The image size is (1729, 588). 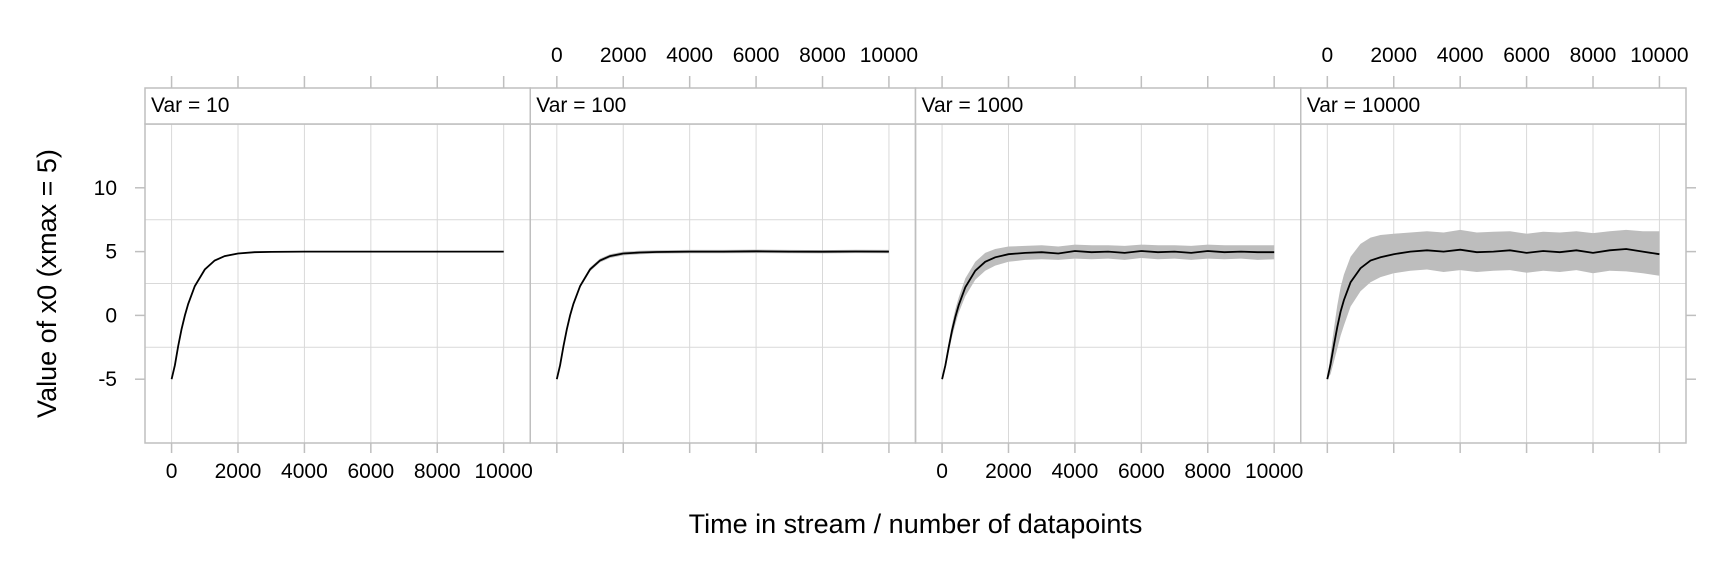 What do you see at coordinates (190, 105) in the screenshot?
I see `strip-label: Var = 10` at bounding box center [190, 105].